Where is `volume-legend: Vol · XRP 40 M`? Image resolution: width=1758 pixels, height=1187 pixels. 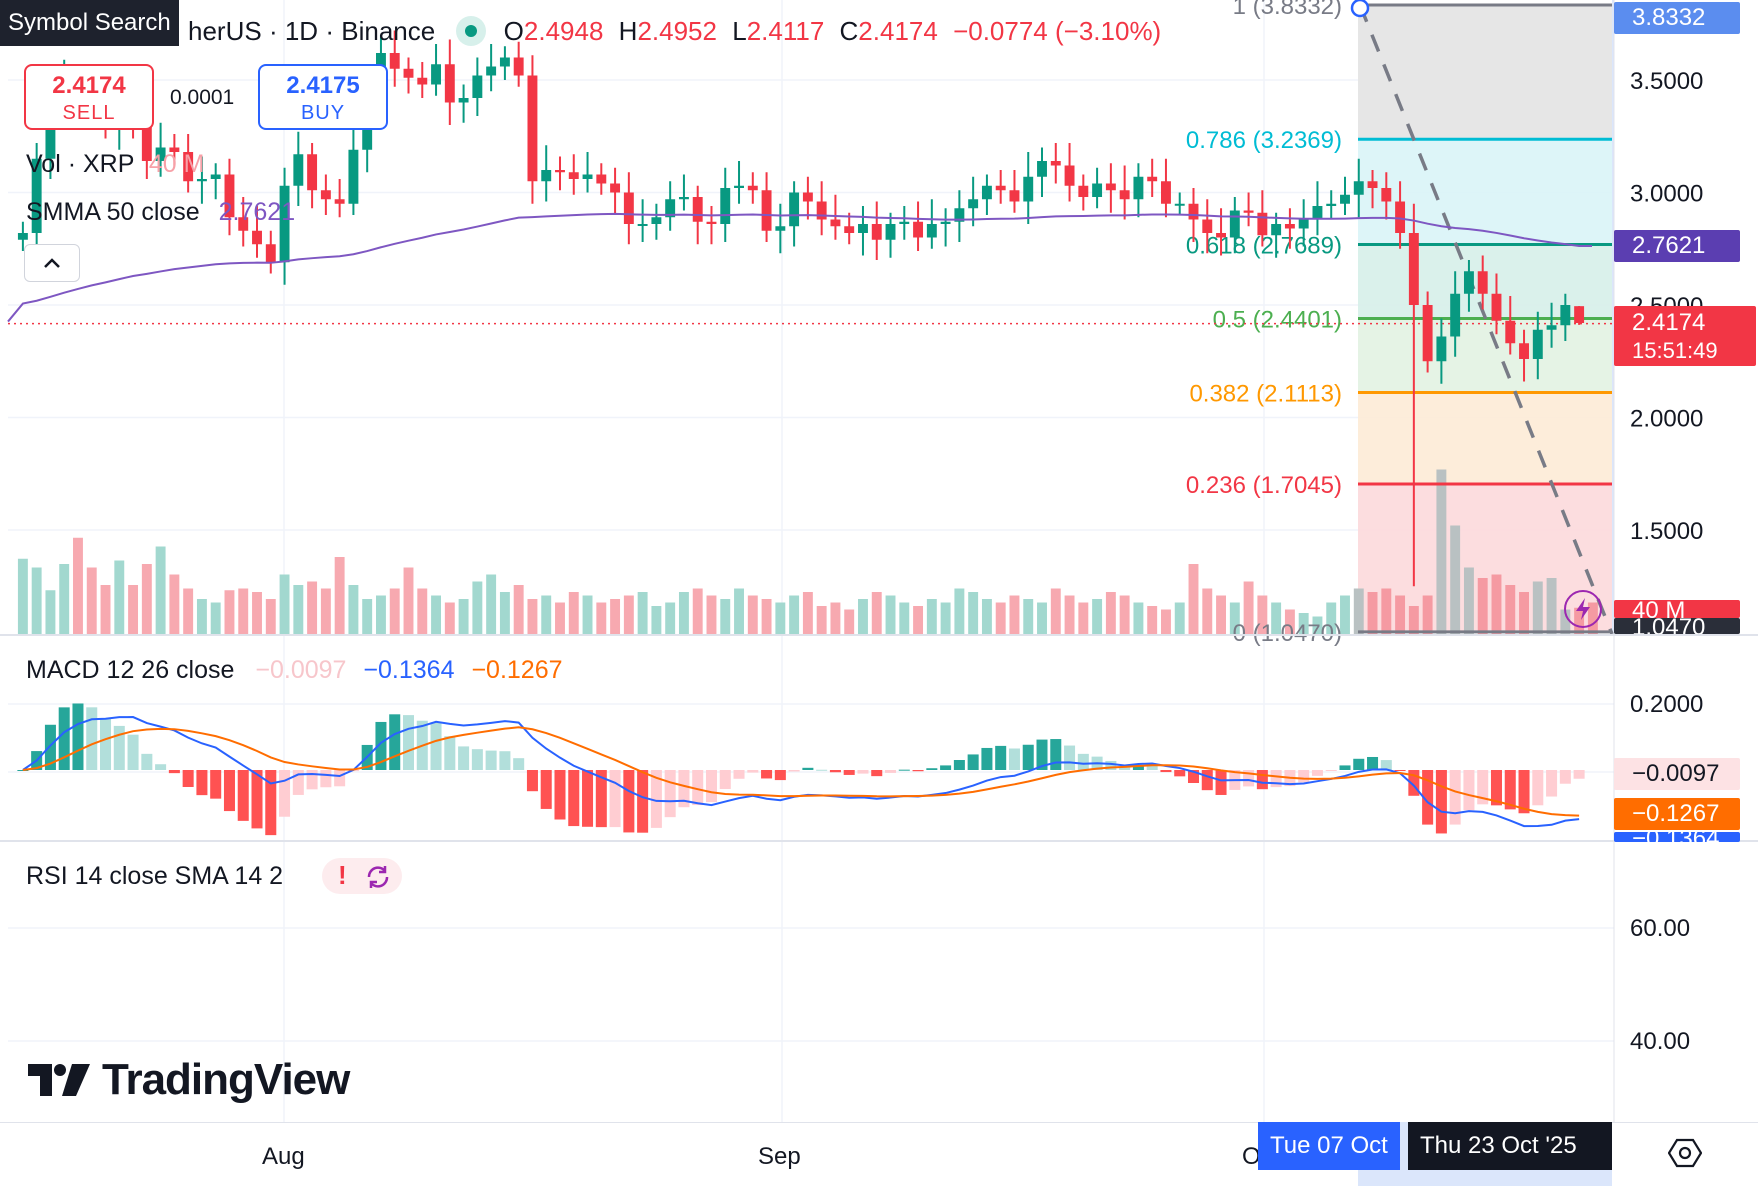
volume-legend: Vol · XRP 40 M is located at coordinates (115, 164).